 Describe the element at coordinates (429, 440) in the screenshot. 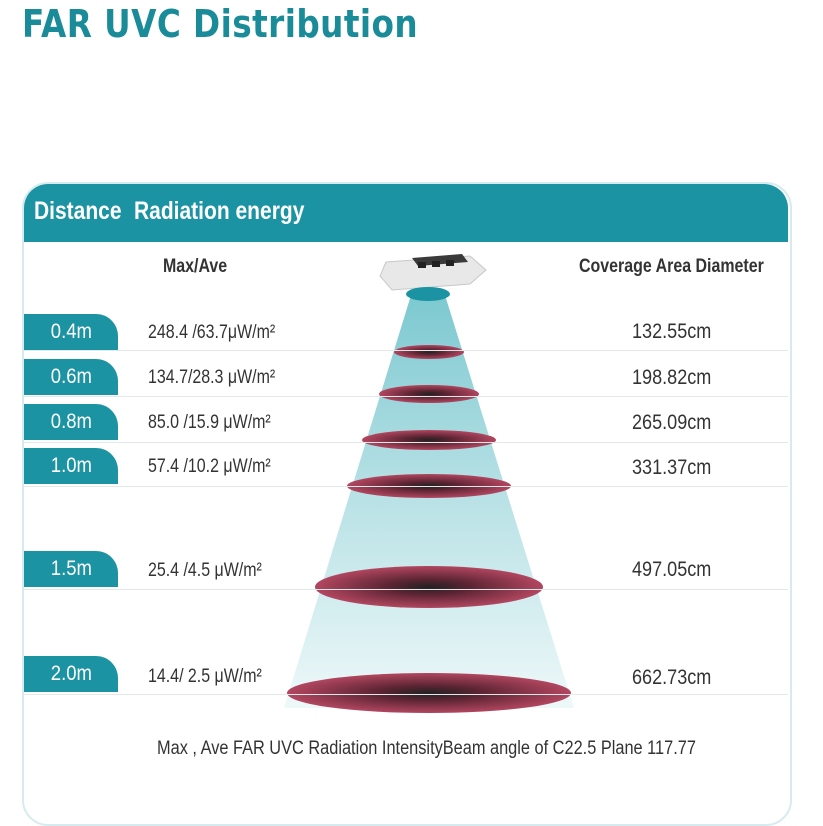

I see `coverage-spot-0.8m` at that location.